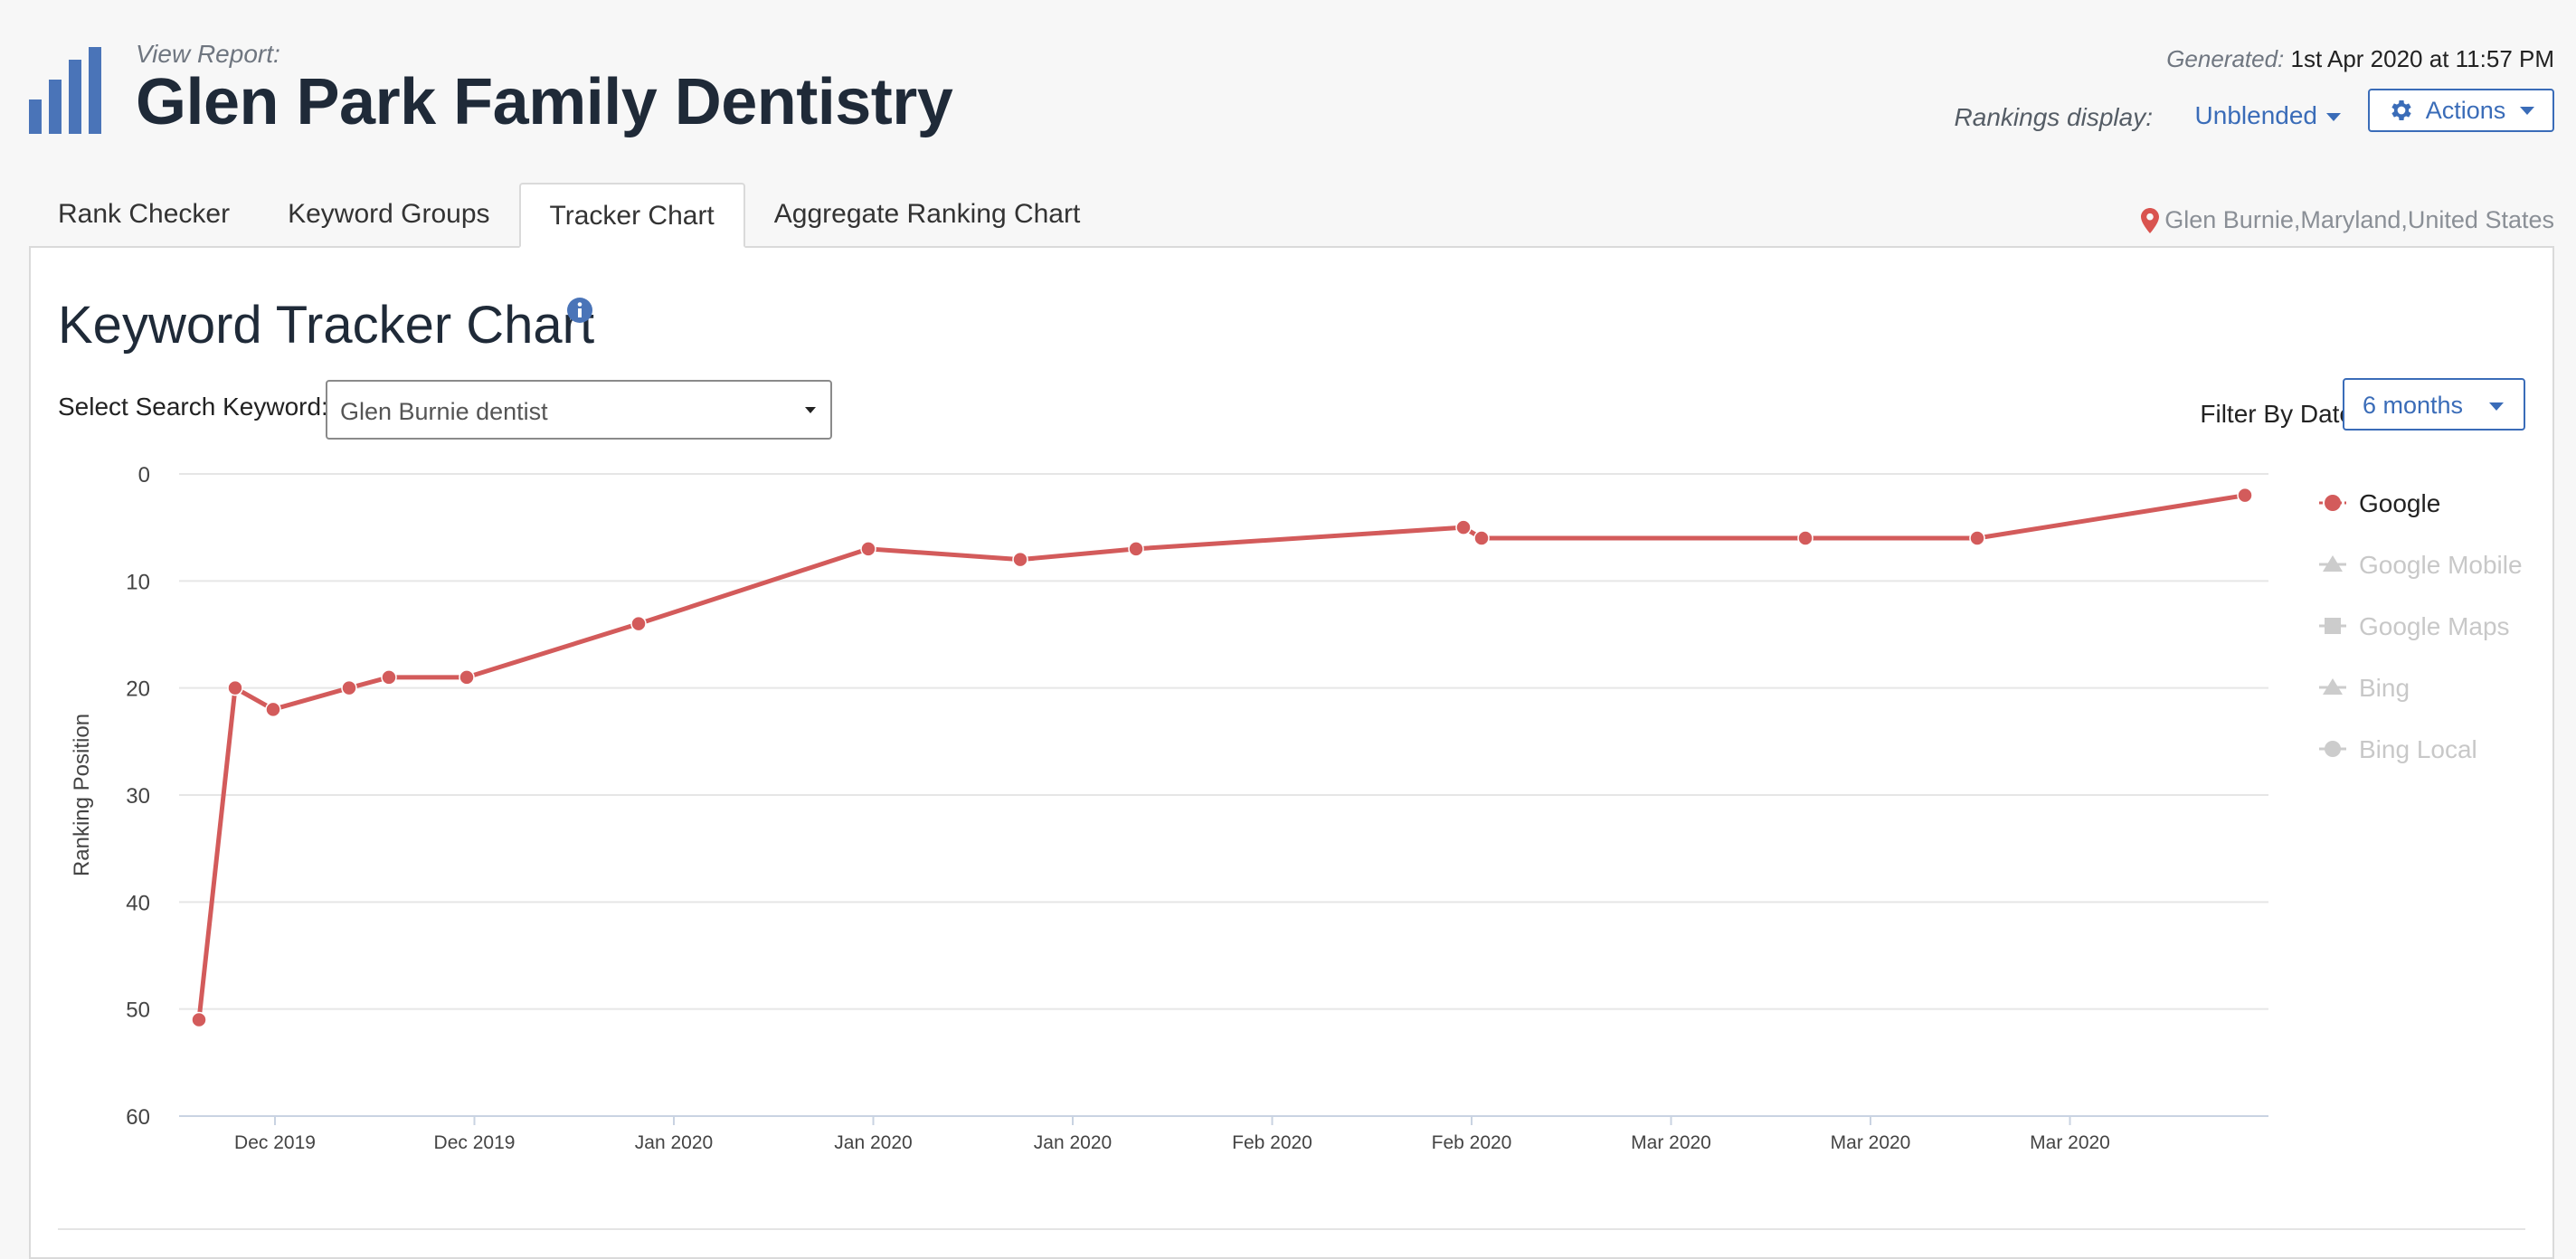  I want to click on generated-timestamp: Generated: 1st Apr 2020 at 11:57 PM, so click(2360, 59).